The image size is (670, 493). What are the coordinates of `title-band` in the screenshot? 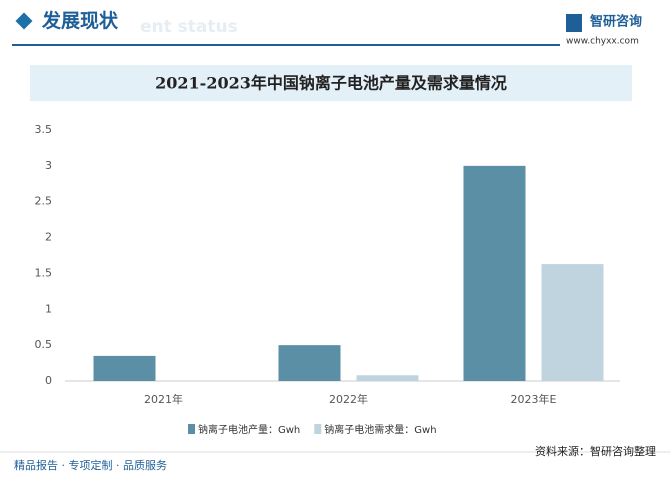 It's located at (331, 83).